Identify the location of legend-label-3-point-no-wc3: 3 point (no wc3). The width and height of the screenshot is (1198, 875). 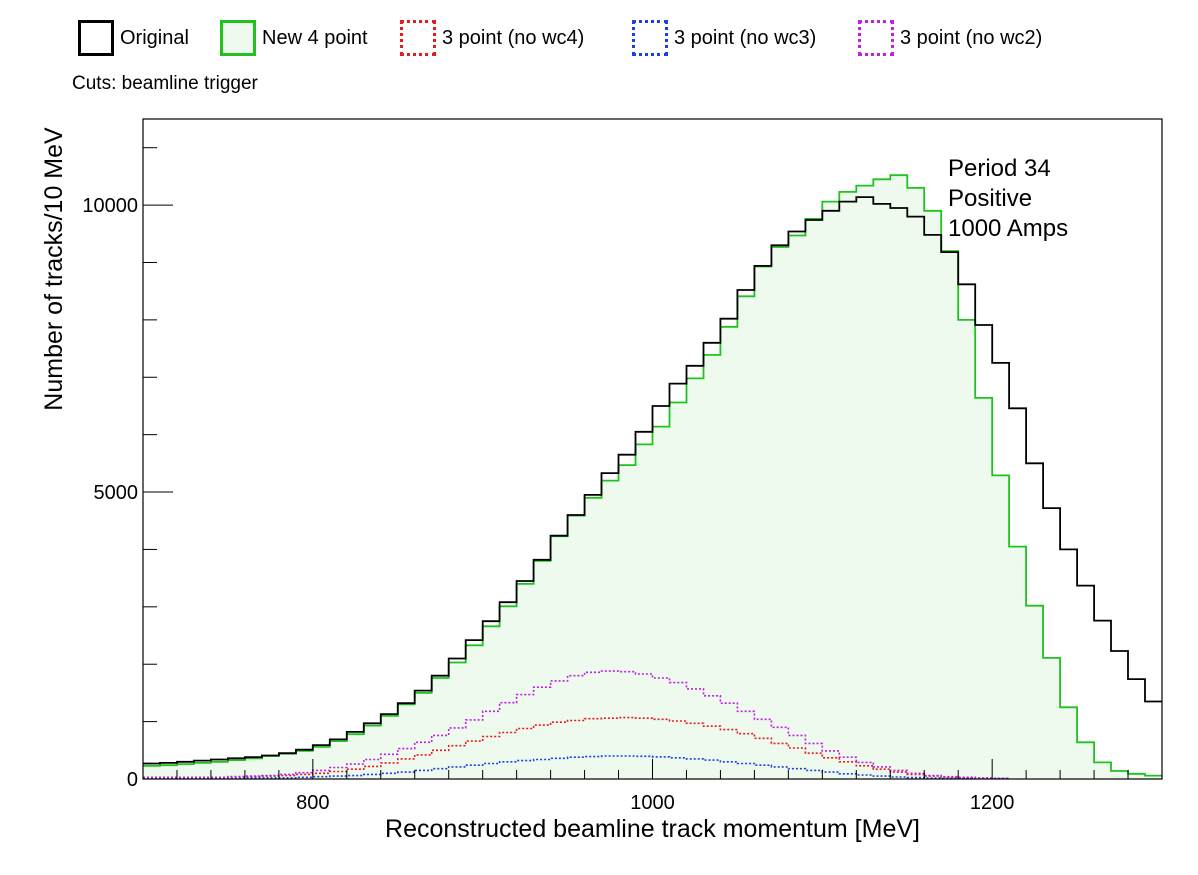
(745, 37).